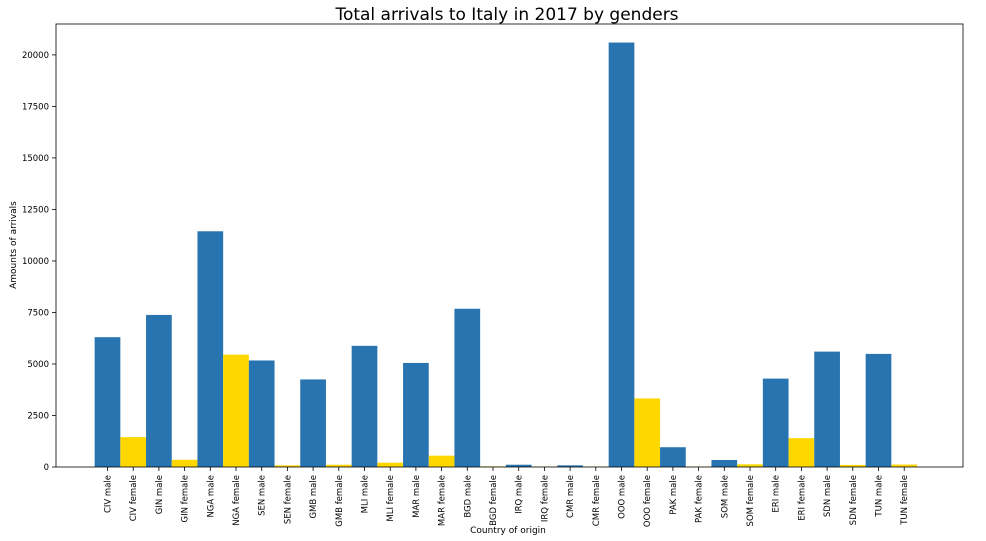 The image size is (986, 541). What do you see at coordinates (508, 531) in the screenshot?
I see `x-axis-title: Country of origin` at bounding box center [508, 531].